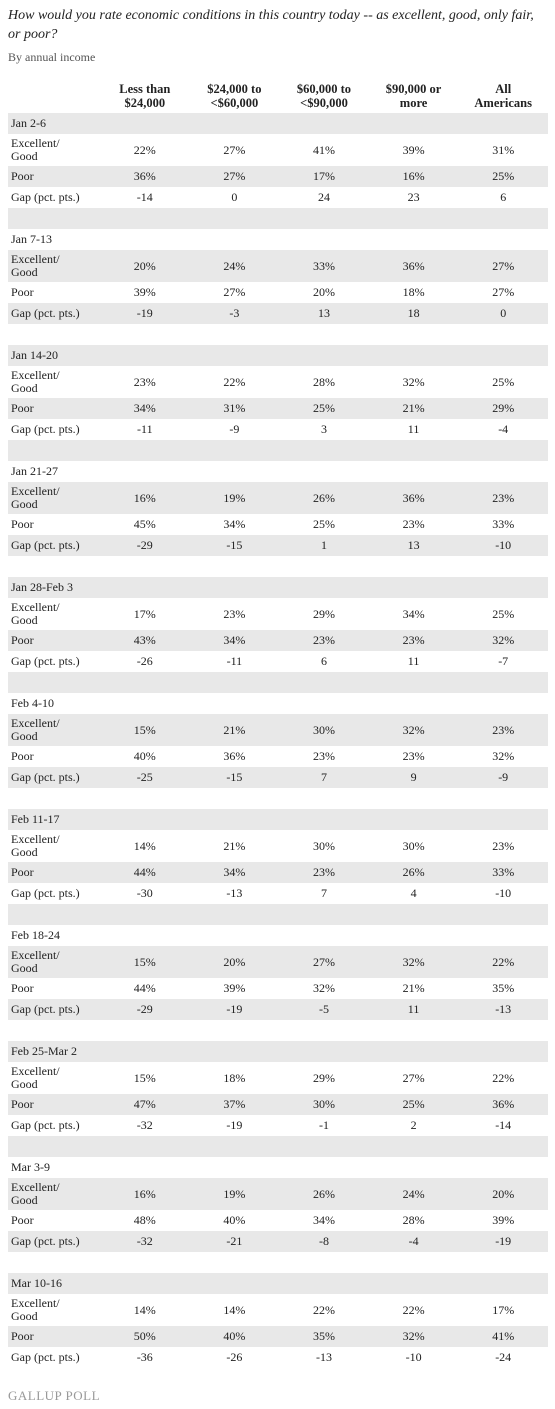 The width and height of the screenshot is (555, 1409). Describe the element at coordinates (278, 1104) in the screenshot. I see `data-row: Poor 47% 37% 30% 25% 36%` at that location.